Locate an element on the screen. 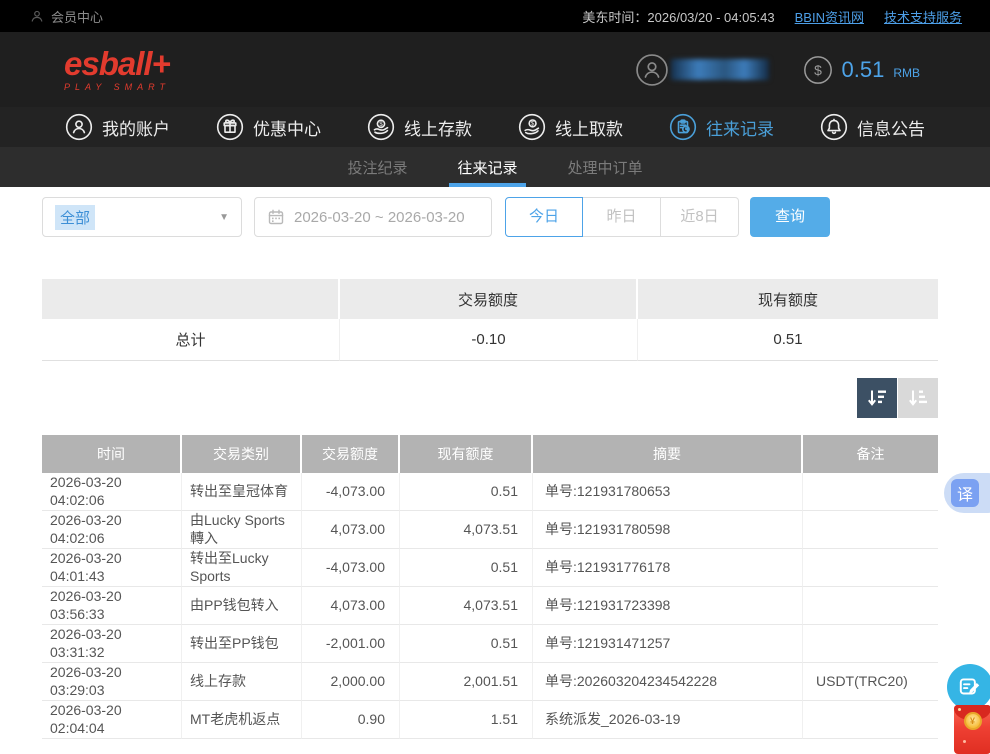 Image resolution: width=990 pixels, height=754 pixels. last-8-days-button: 近8日 is located at coordinates (700, 217).